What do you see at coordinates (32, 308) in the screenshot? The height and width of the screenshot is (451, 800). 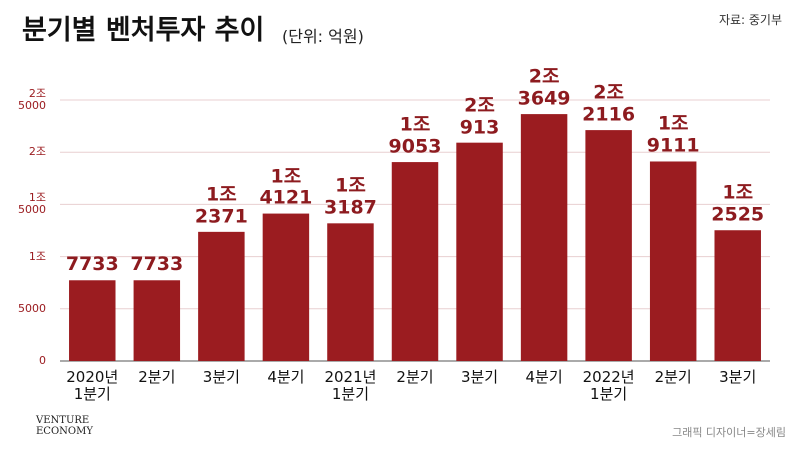 I see `y-tick-label: 5000` at bounding box center [32, 308].